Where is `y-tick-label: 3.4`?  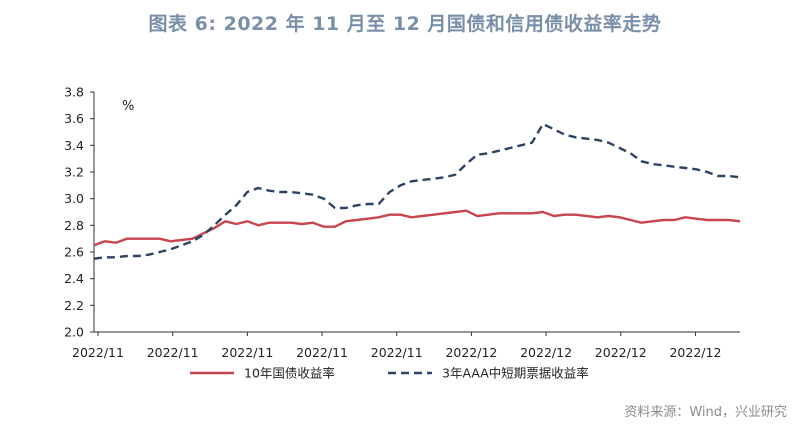
y-tick-label: 3.4 is located at coordinates (74, 145).